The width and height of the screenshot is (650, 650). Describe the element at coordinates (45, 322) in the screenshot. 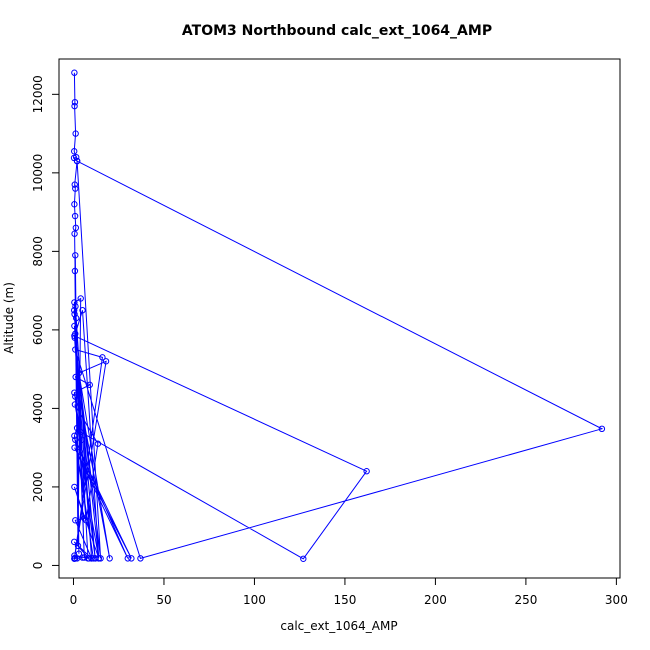

I see `y-axis: 0 2000 4000 6000 8000 10000 12000` at that location.